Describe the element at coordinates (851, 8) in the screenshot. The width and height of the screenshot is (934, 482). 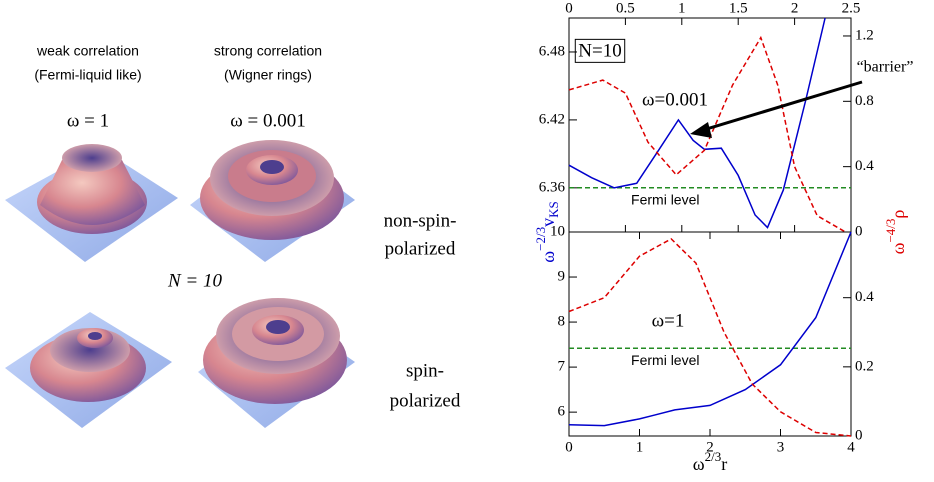
I see `x-tick-label: 2.5` at that location.